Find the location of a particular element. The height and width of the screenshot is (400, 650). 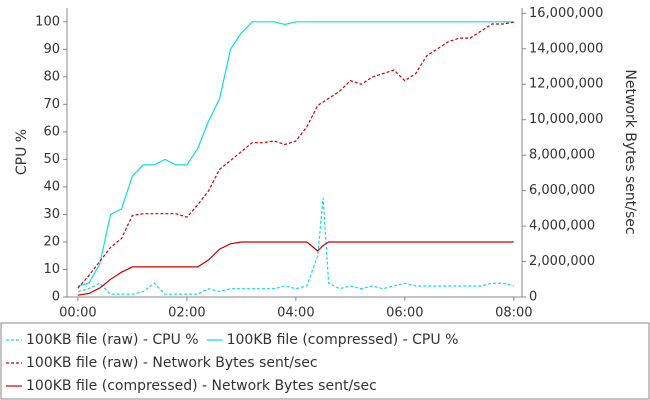

series-line is located at coordinates (295, 268).